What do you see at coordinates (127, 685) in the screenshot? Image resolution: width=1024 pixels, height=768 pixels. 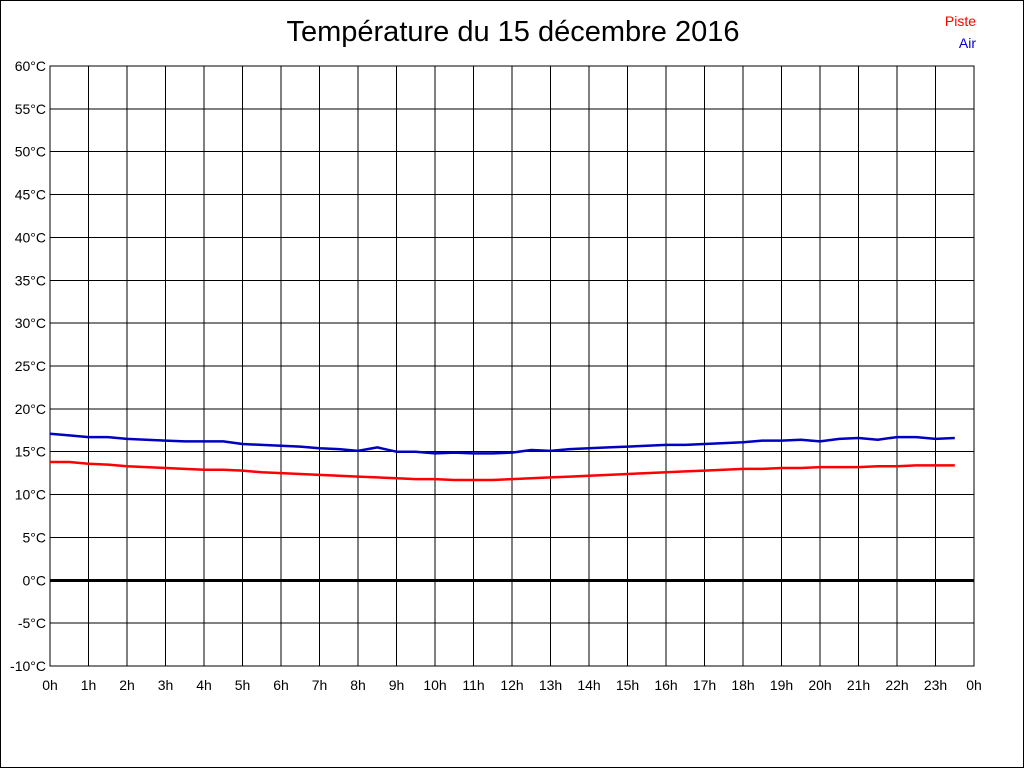 I see `x-tick-label: 2h` at bounding box center [127, 685].